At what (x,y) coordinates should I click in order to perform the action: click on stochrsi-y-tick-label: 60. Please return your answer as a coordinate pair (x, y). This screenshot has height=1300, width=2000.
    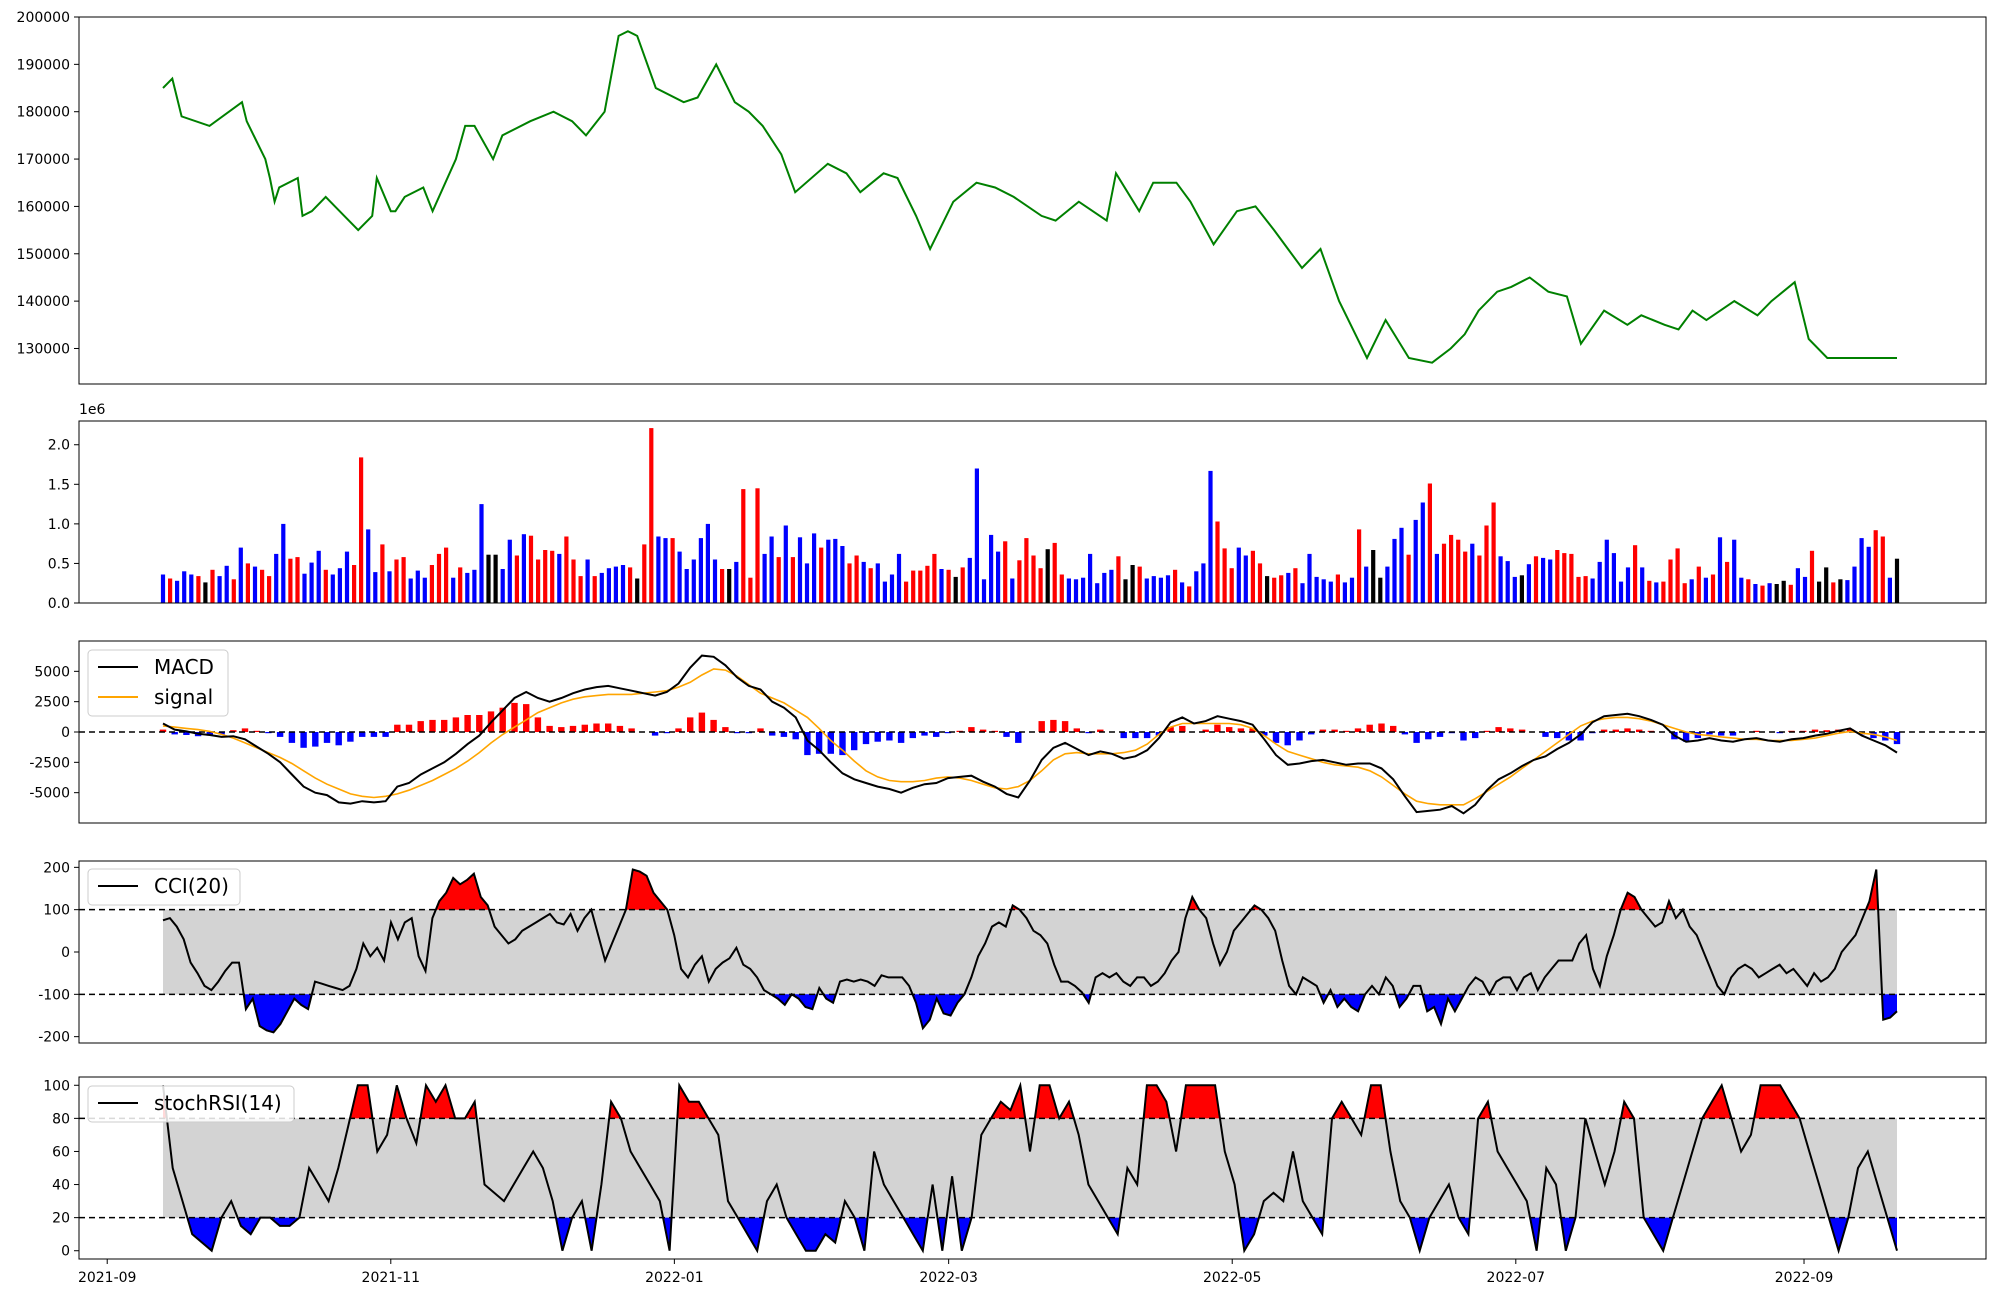
    Looking at the image, I should click on (61, 1152).